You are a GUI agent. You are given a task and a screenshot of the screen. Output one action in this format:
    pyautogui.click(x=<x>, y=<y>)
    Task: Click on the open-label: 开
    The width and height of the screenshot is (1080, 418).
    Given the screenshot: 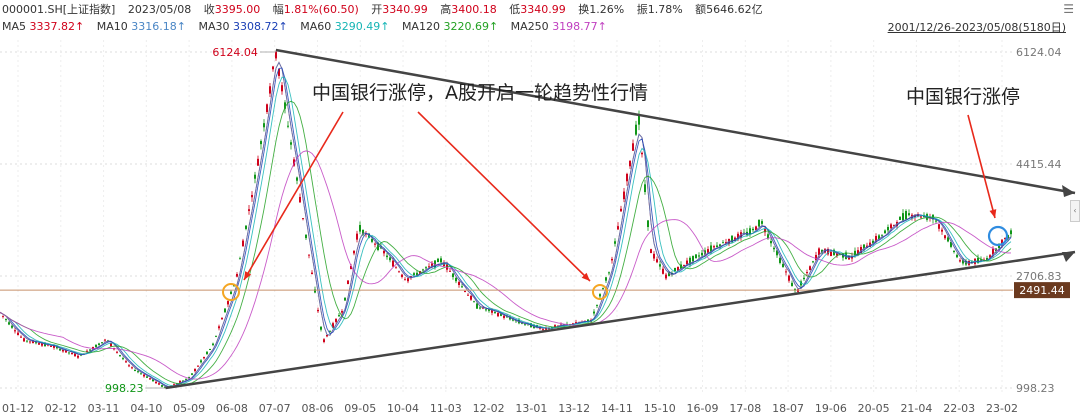 What is the action you would take?
    pyautogui.click(x=377, y=9)
    